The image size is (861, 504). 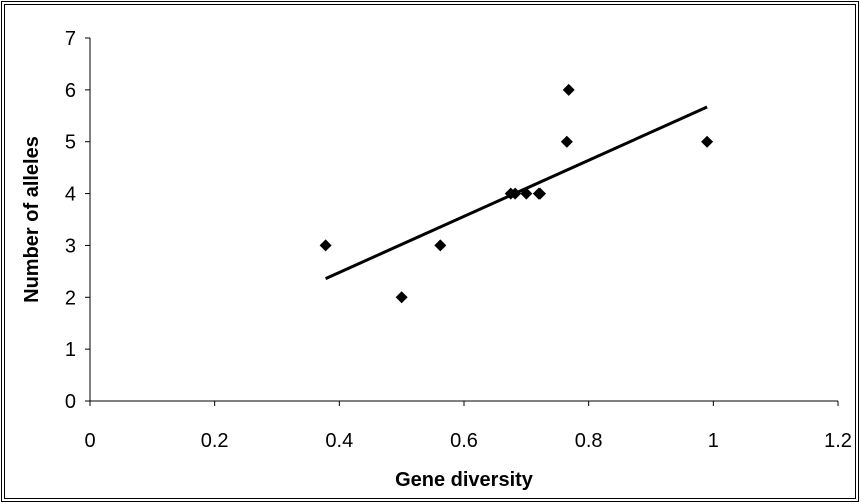 I want to click on x-tick-label: 0.8, so click(x=589, y=441).